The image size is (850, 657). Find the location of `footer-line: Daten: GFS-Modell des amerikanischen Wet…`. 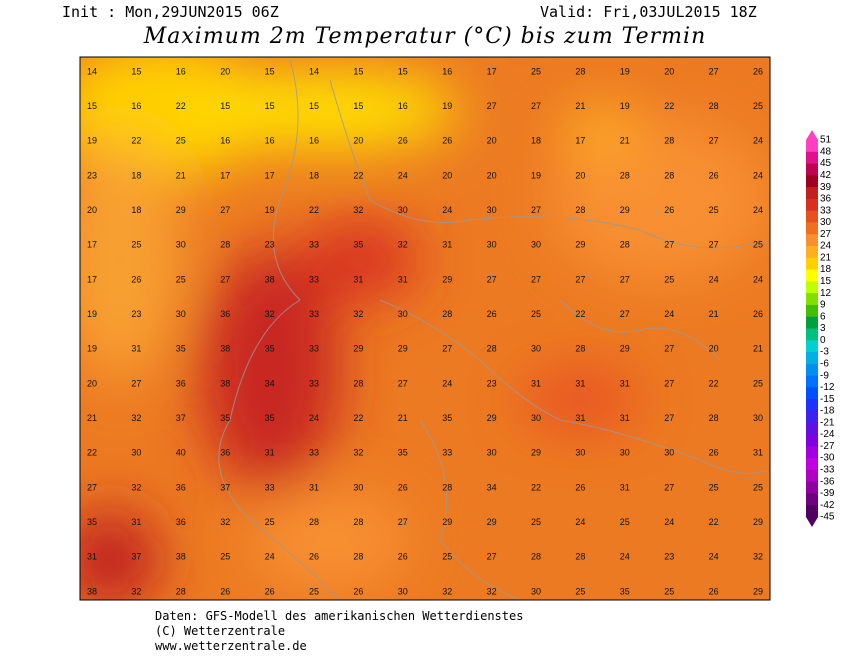

footer-line: Daten: GFS-Modell des amerikanischen Wet… is located at coordinates (339, 616).